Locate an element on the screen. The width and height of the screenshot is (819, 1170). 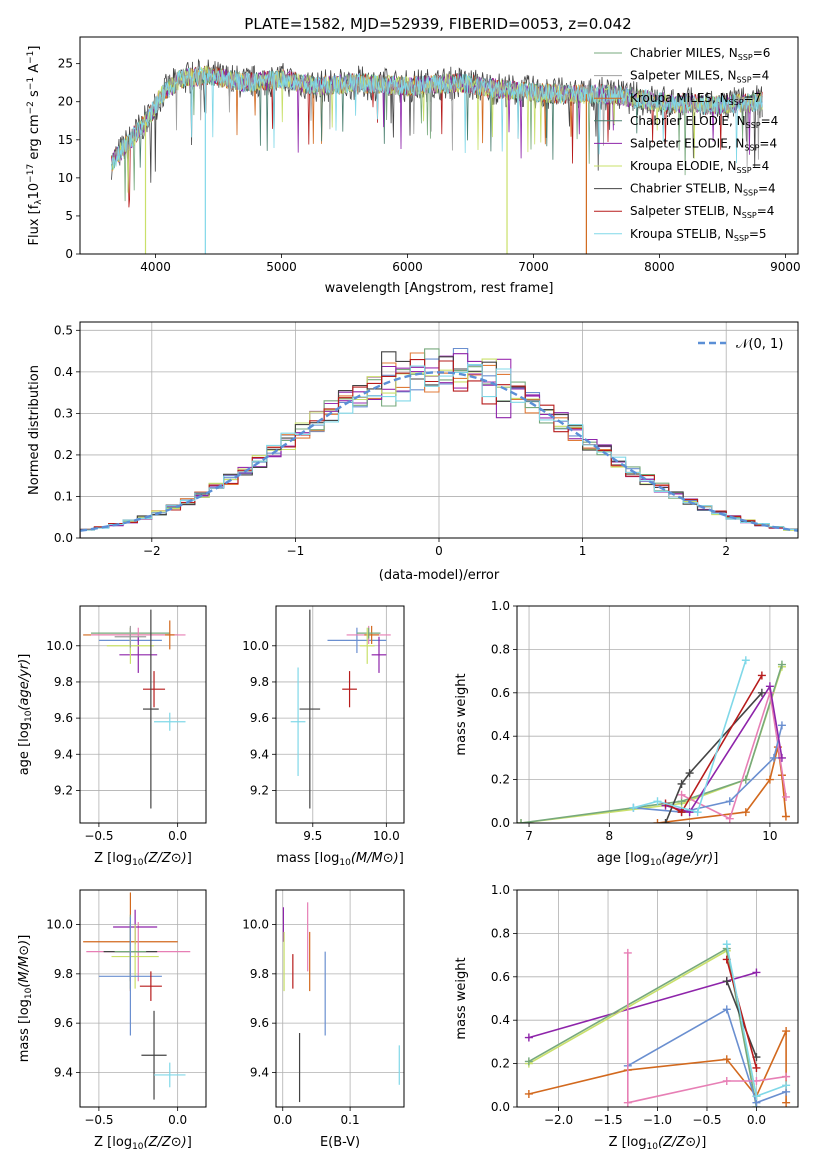
x-tick-label: −2 is located at coordinates (152, 551).